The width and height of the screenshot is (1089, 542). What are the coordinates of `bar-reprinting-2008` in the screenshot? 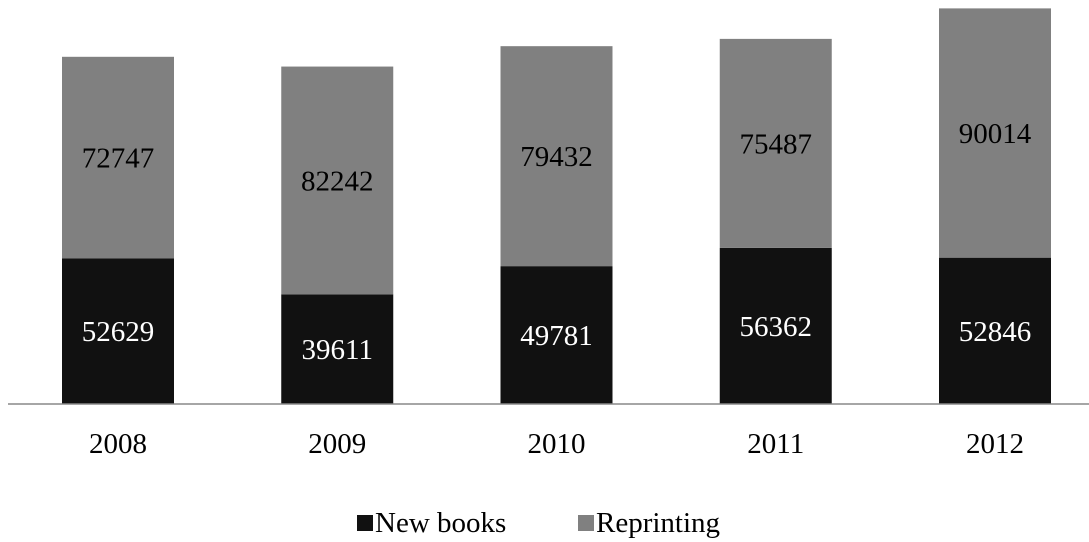 It's located at (118, 157).